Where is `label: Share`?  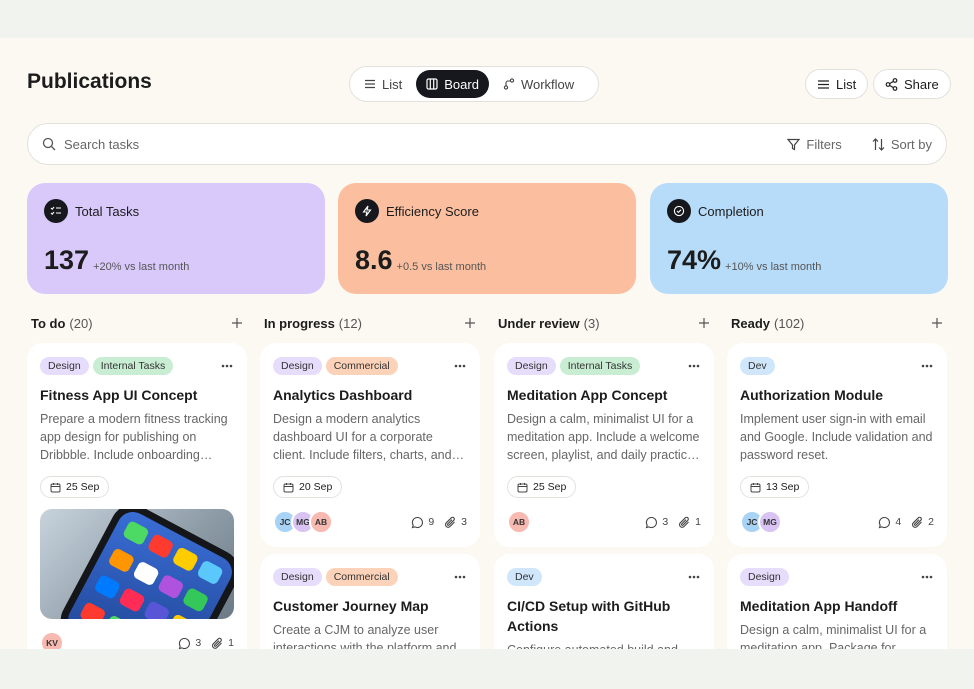 label: Share is located at coordinates (921, 84).